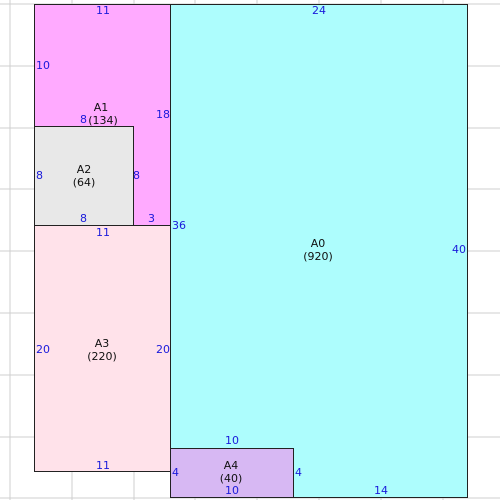  I want to click on dim-a3-top: 11, so click(103, 232).